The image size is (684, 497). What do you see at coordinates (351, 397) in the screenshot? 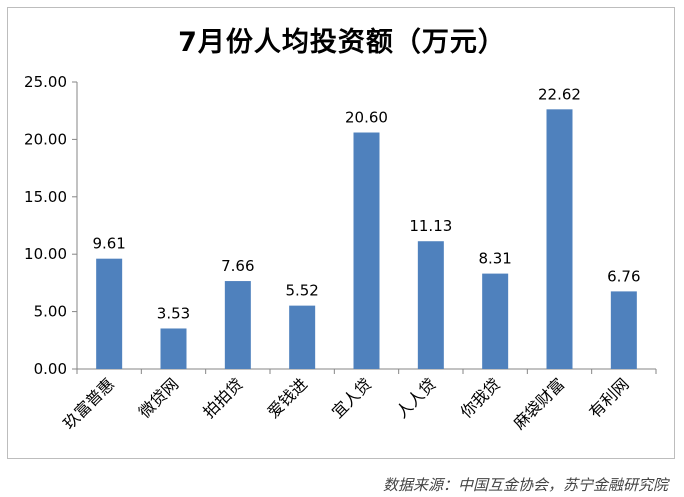
I see `category-label: 宜人贷` at bounding box center [351, 397].